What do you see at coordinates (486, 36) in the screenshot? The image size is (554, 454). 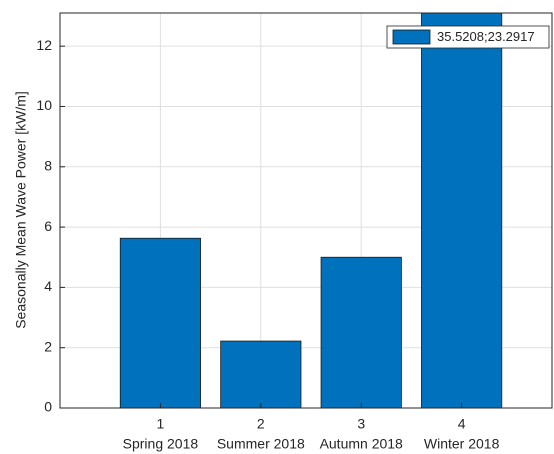 I see `legend-label: 35.5208;23.2917` at bounding box center [486, 36].